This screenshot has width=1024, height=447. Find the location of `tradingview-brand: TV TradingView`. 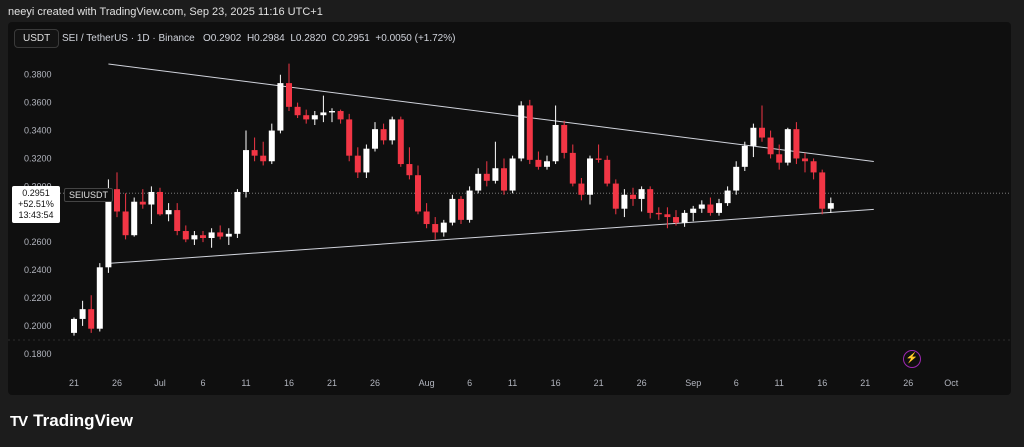

tradingview-brand: TV TradingView is located at coordinates (71, 421).